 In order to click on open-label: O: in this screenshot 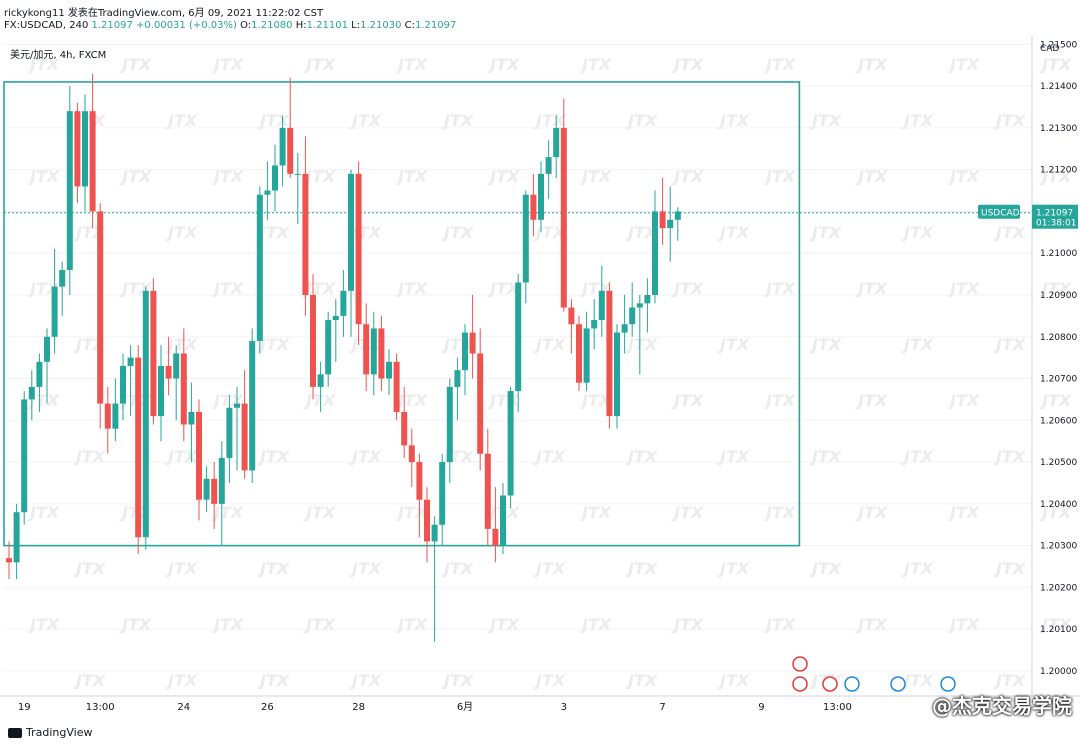, I will do `click(246, 25)`.